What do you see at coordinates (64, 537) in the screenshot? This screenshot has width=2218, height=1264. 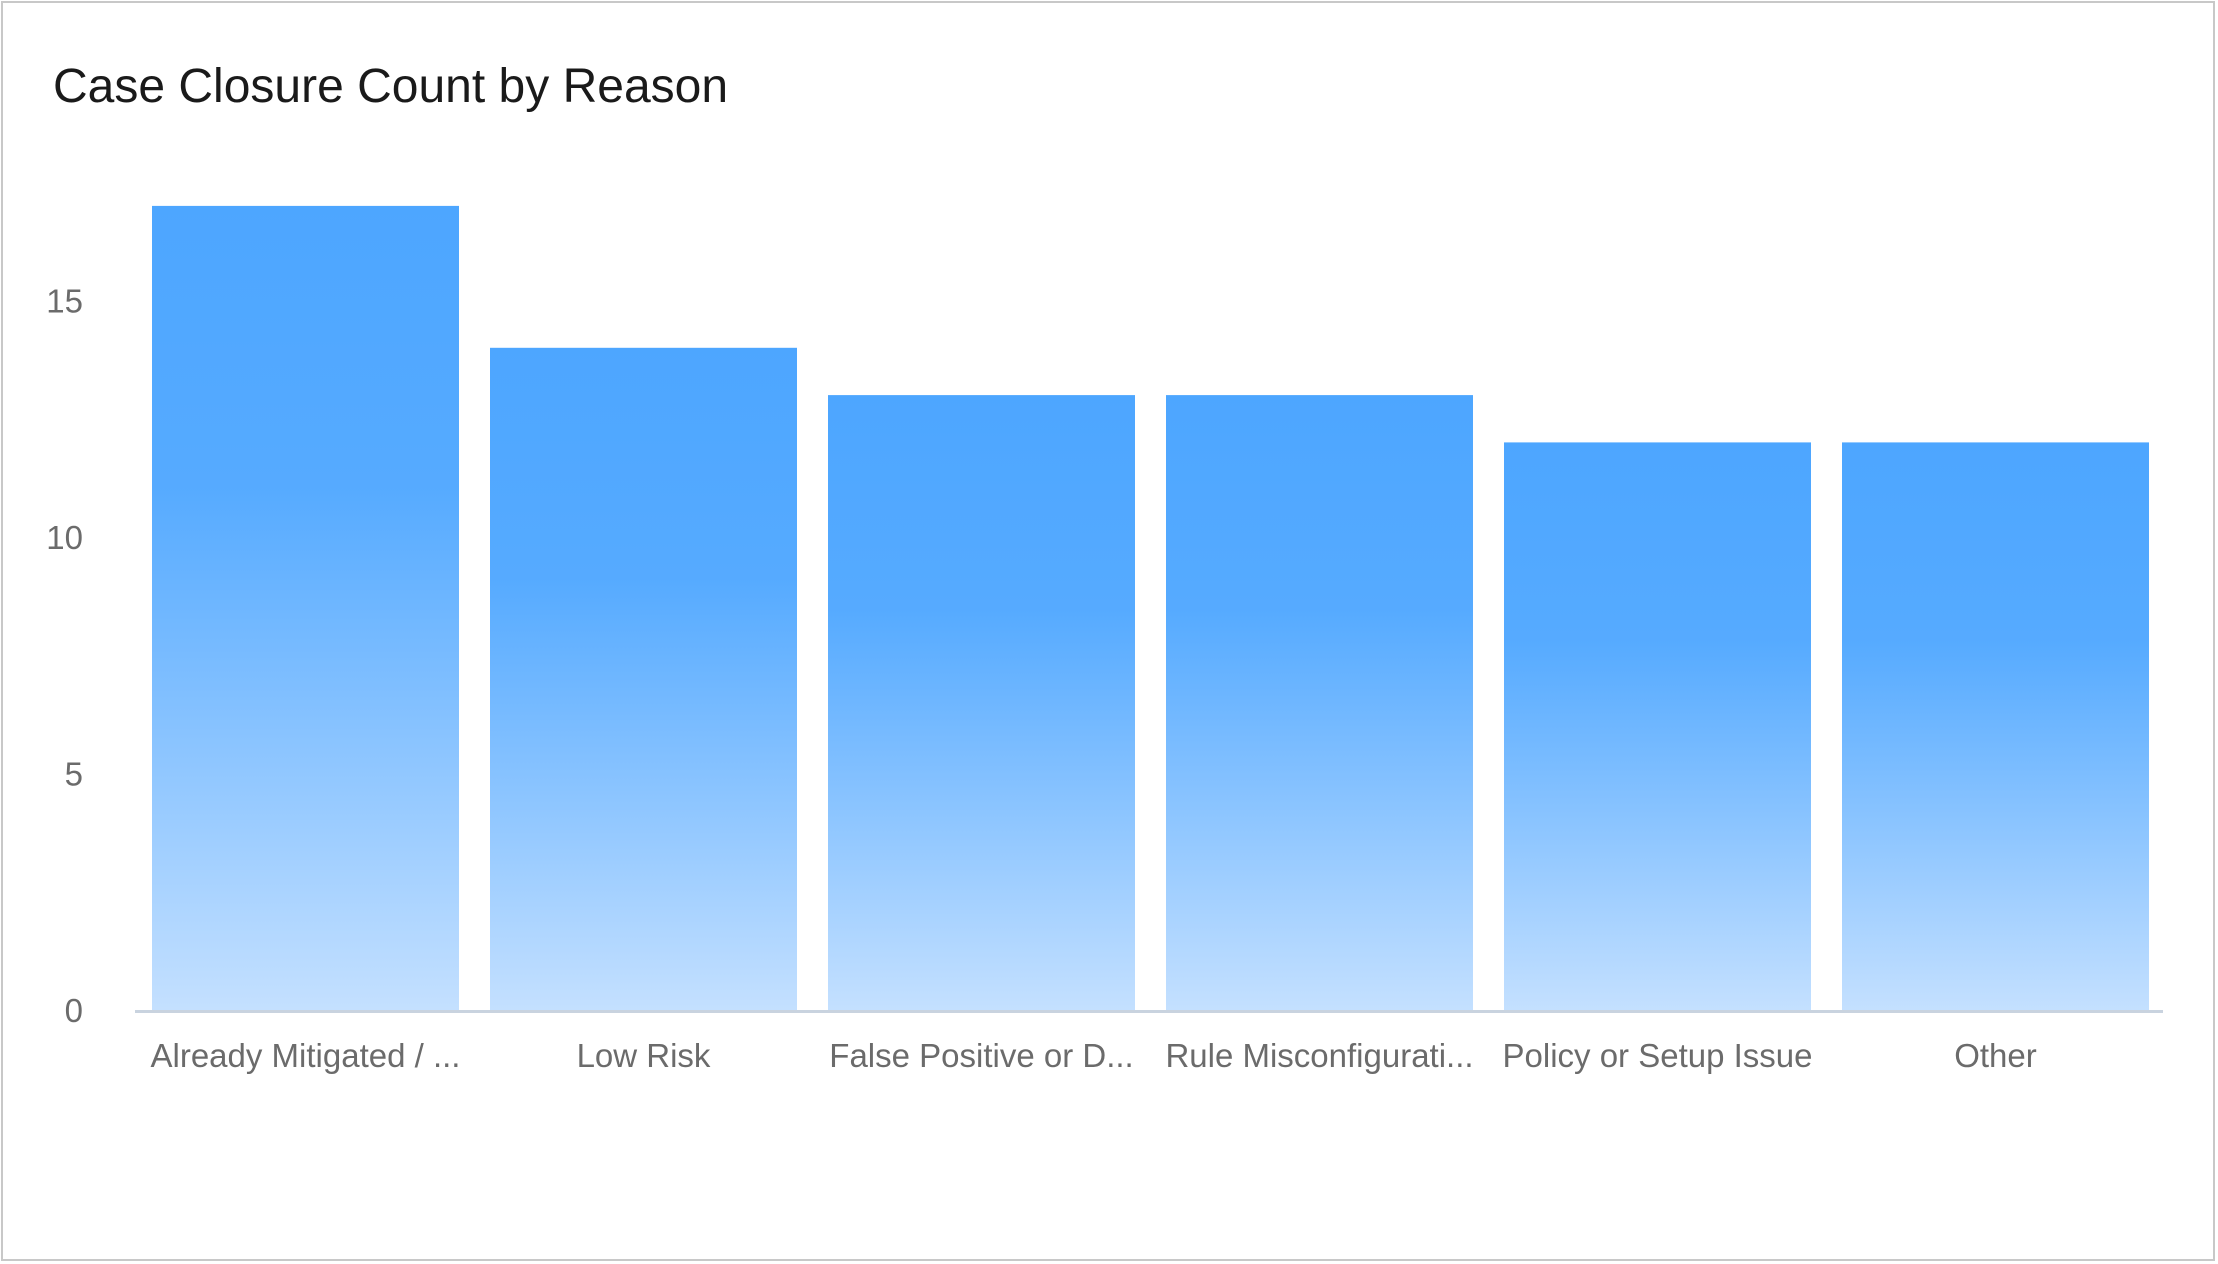 I see `y-tick-label: 10` at bounding box center [64, 537].